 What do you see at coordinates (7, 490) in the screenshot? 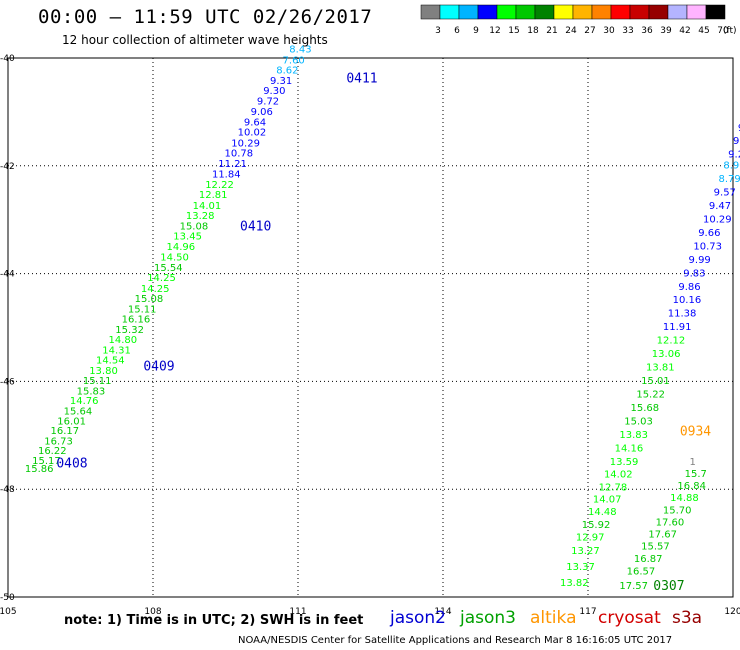
I see `y-tick-label: -48` at bounding box center [7, 490].